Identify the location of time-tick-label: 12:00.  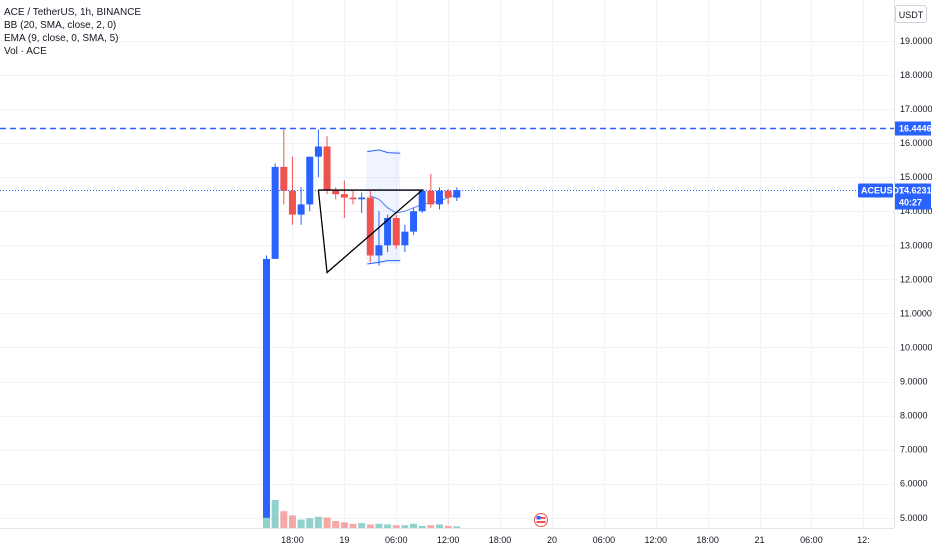
(655, 540).